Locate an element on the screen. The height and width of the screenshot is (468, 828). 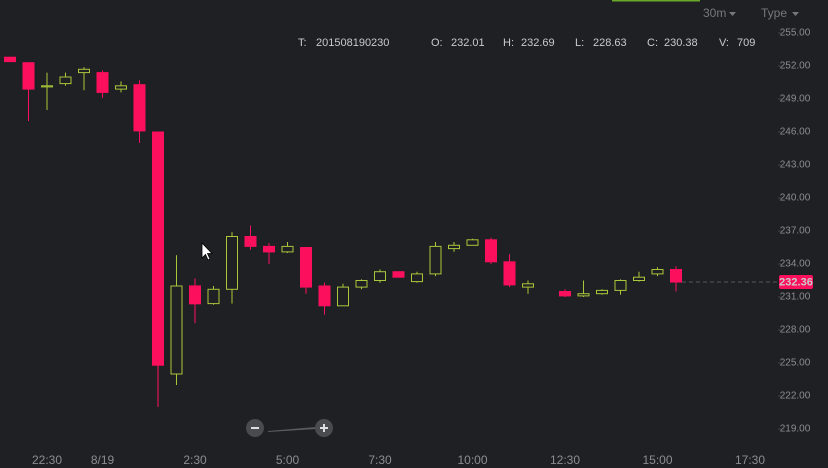
y-tick-label: 252.00 is located at coordinates (795, 66).